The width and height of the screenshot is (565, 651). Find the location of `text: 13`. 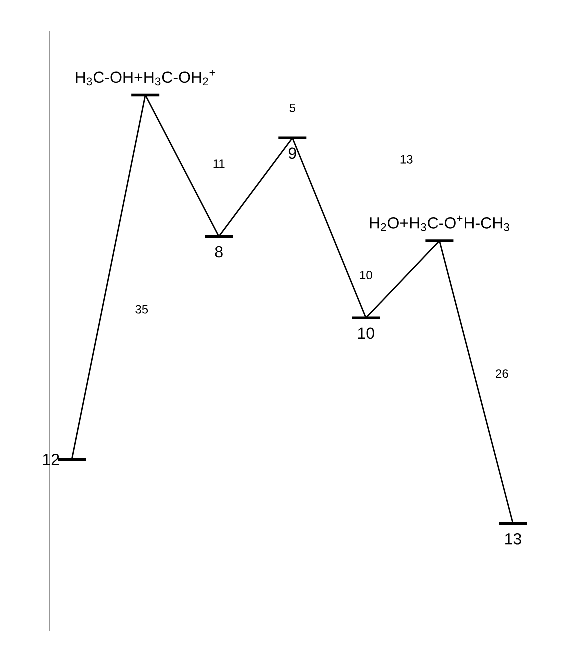

text: 13 is located at coordinates (514, 539).